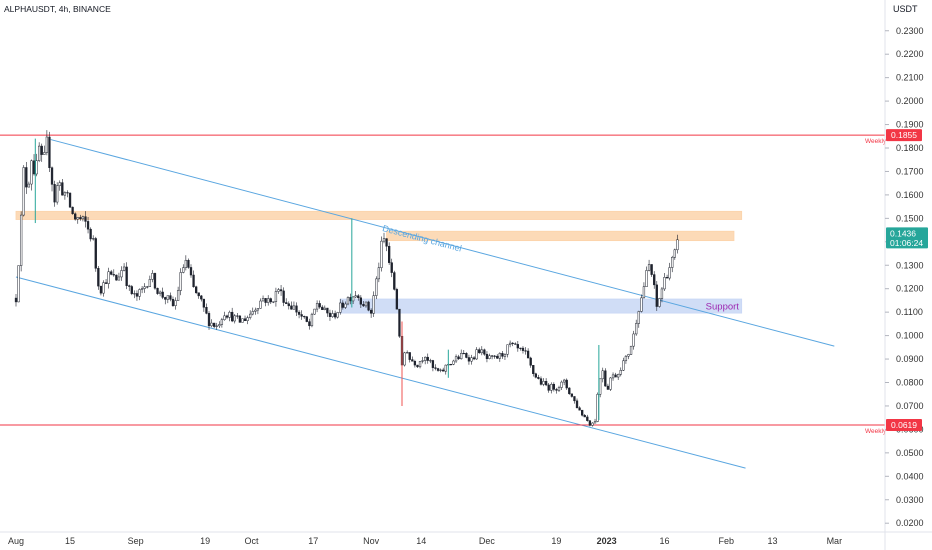 The width and height of the screenshot is (932, 550). Describe the element at coordinates (57, 9) in the screenshot. I see `symbol-label: ALPHAUSDT, 4h, BINANCE` at that location.